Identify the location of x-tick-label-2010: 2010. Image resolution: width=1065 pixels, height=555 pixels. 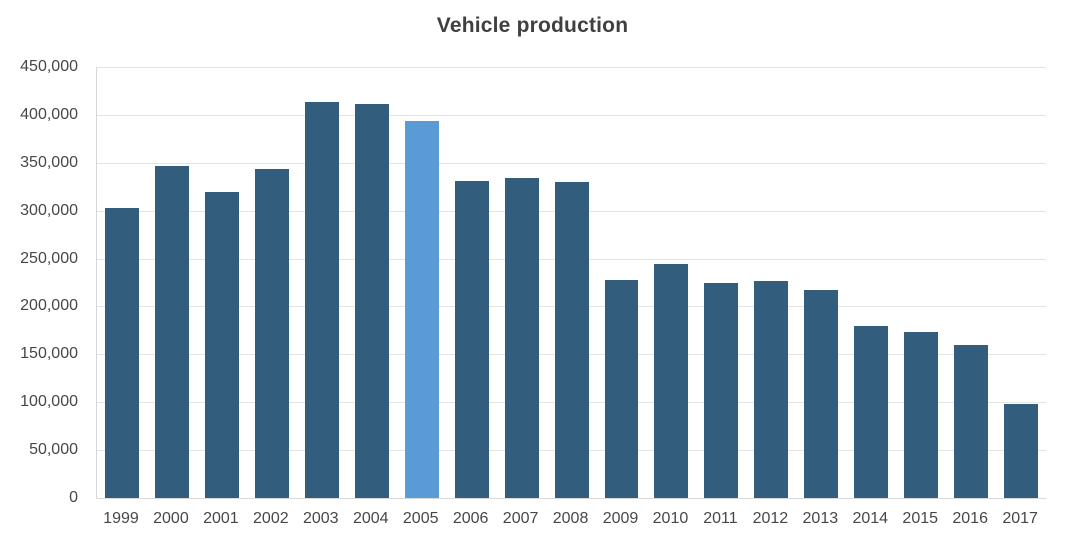
(670, 518).